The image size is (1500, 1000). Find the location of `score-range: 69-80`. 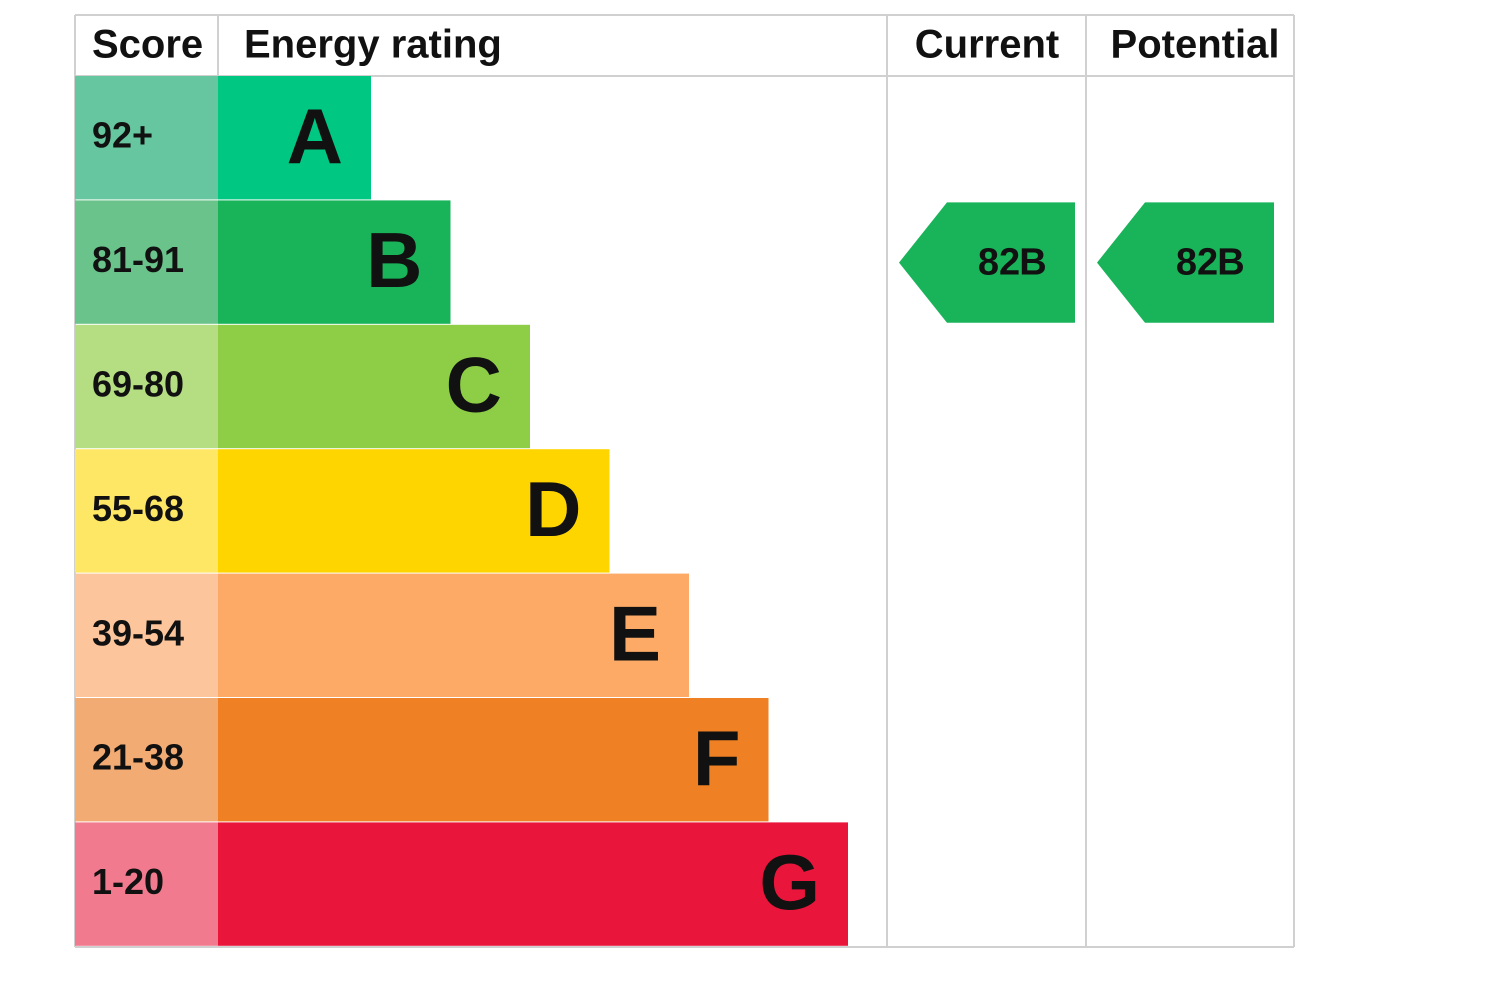

score-range: 69-80 is located at coordinates (138, 384).